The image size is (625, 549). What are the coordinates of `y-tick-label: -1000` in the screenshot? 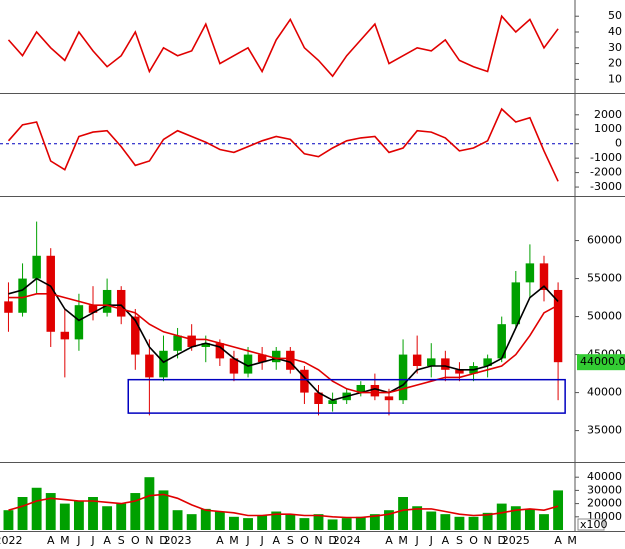 It's located at (606, 157).